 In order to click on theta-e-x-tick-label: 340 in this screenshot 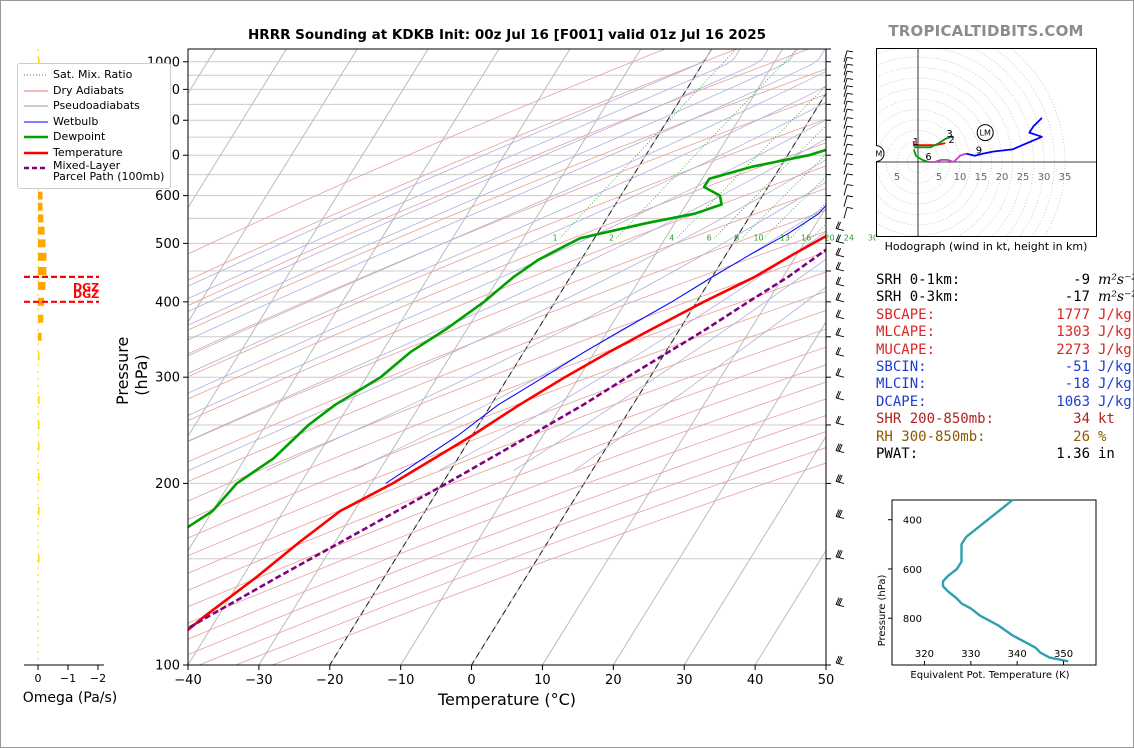, I will do `click(1017, 654)`.